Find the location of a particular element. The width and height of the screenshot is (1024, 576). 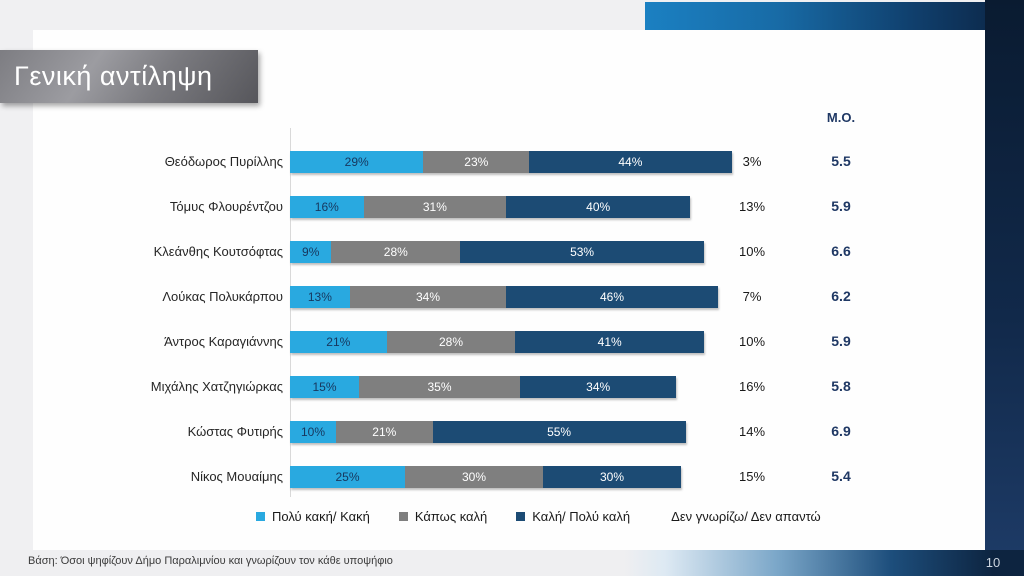

bar-segment: 31% is located at coordinates (435, 207).